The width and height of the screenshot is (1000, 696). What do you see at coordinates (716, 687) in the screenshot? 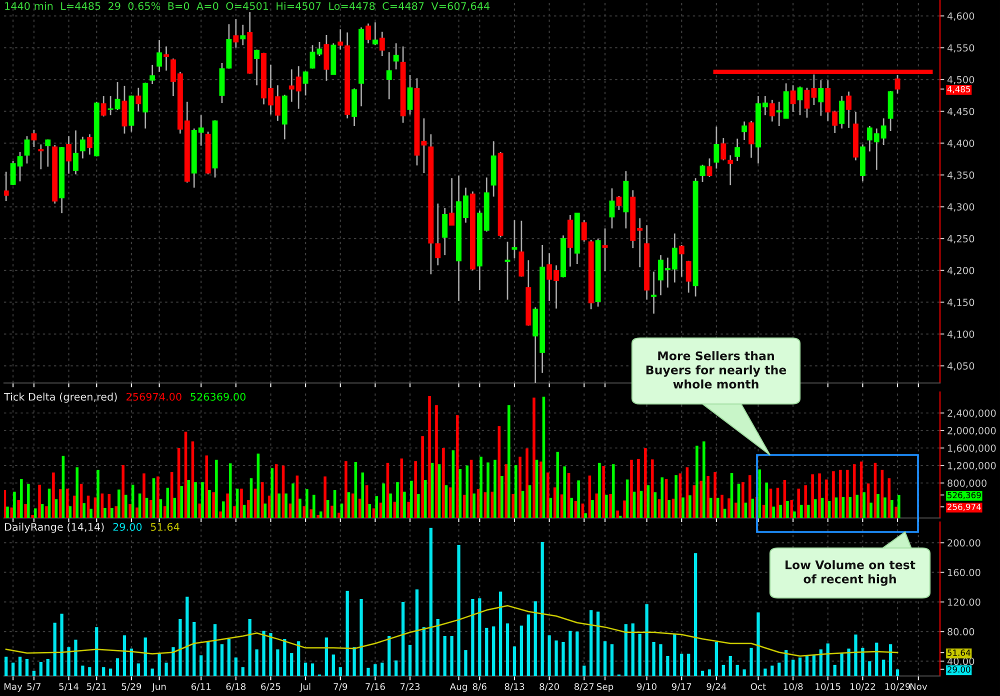
I see `x-tick-label: 9/24` at bounding box center [716, 687].